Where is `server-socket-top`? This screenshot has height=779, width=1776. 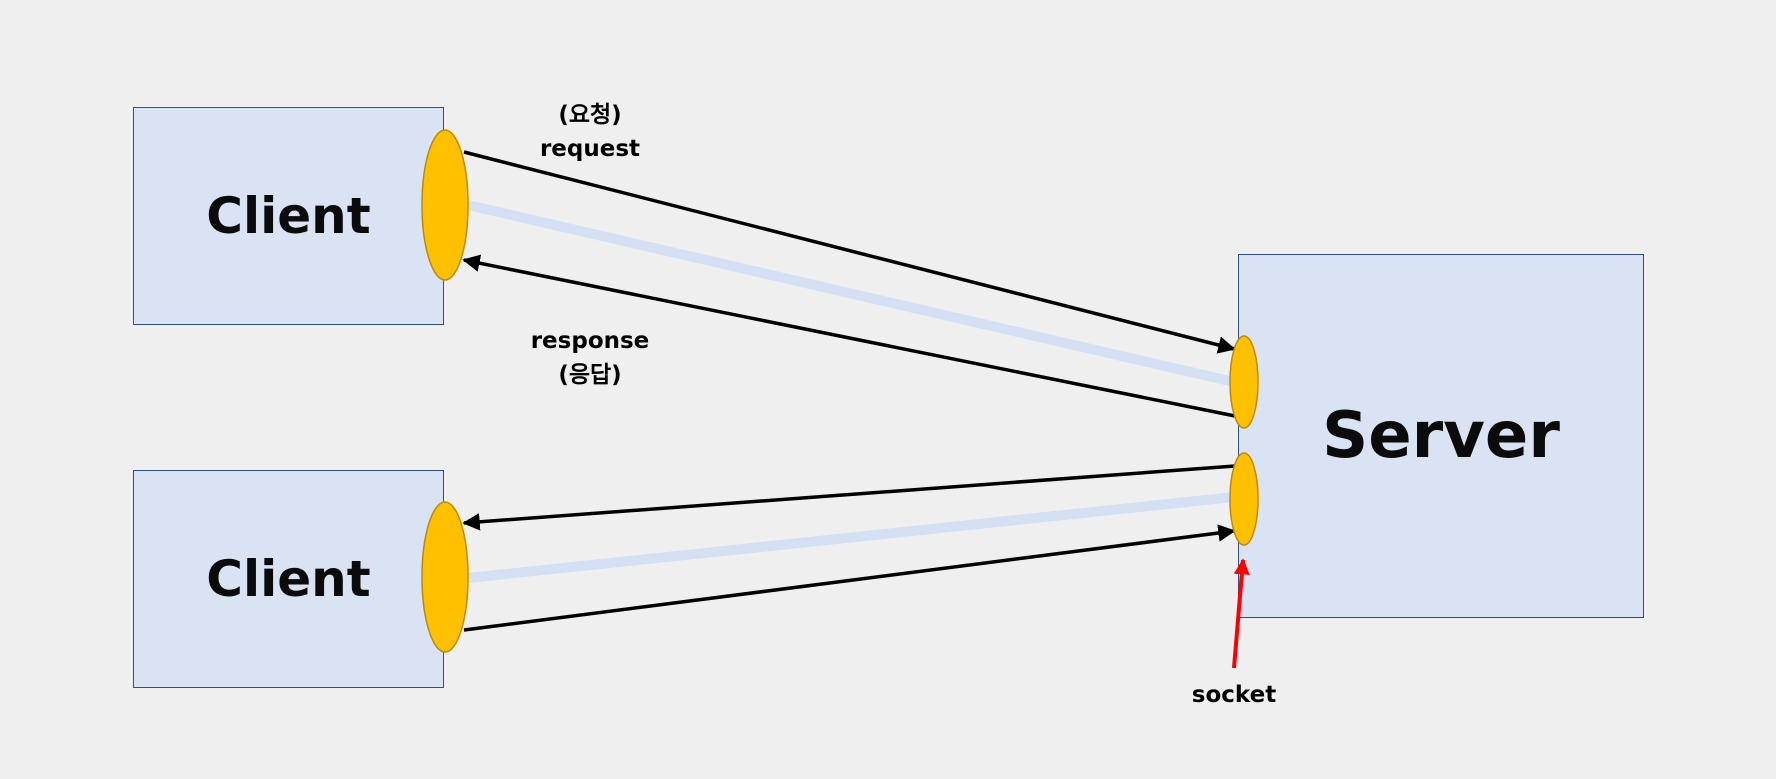 server-socket-top is located at coordinates (1244, 382).